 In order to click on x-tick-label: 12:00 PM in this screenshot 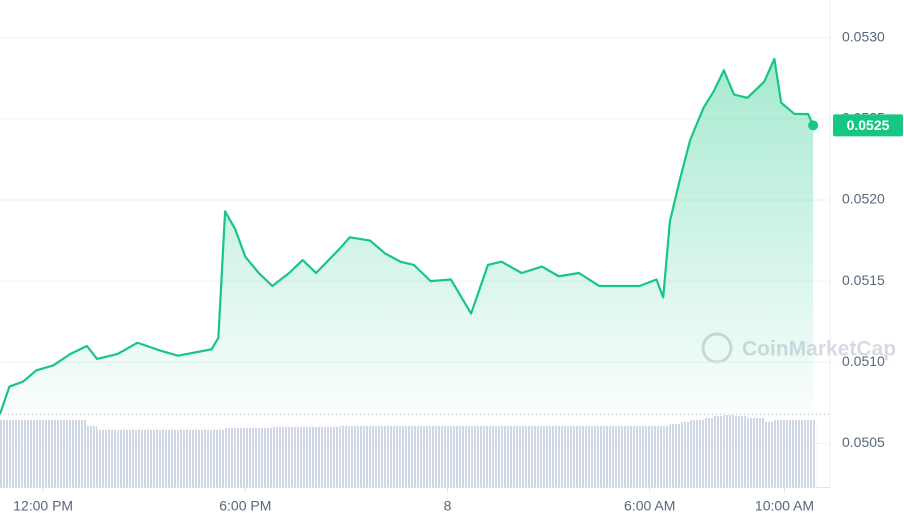, I will do `click(43, 506)`.